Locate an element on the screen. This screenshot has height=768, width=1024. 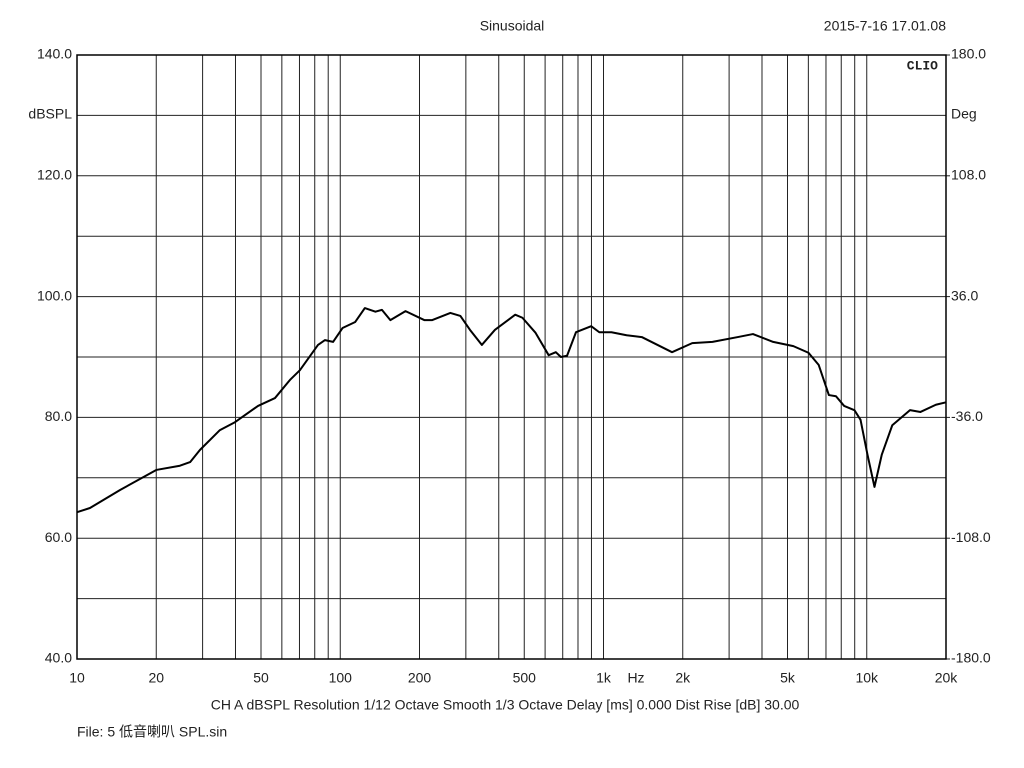
x-tick-label: 2k is located at coordinates (683, 678).